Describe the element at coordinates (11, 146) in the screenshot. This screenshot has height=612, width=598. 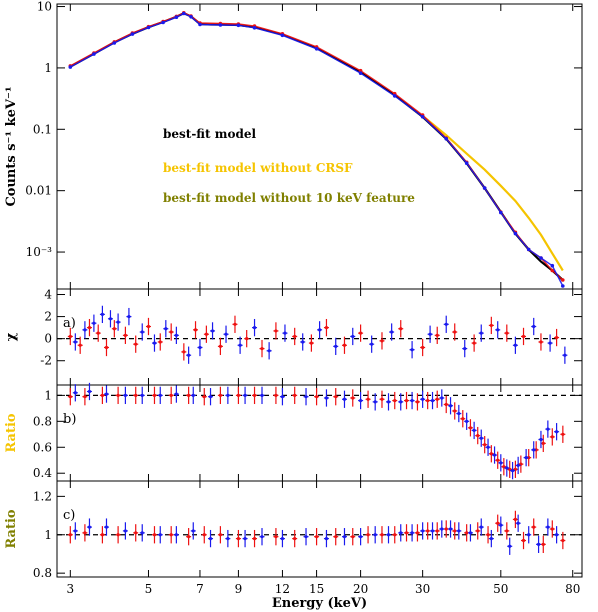
I see `y-axis-label: Counts s⁻¹ keV⁻¹` at that location.